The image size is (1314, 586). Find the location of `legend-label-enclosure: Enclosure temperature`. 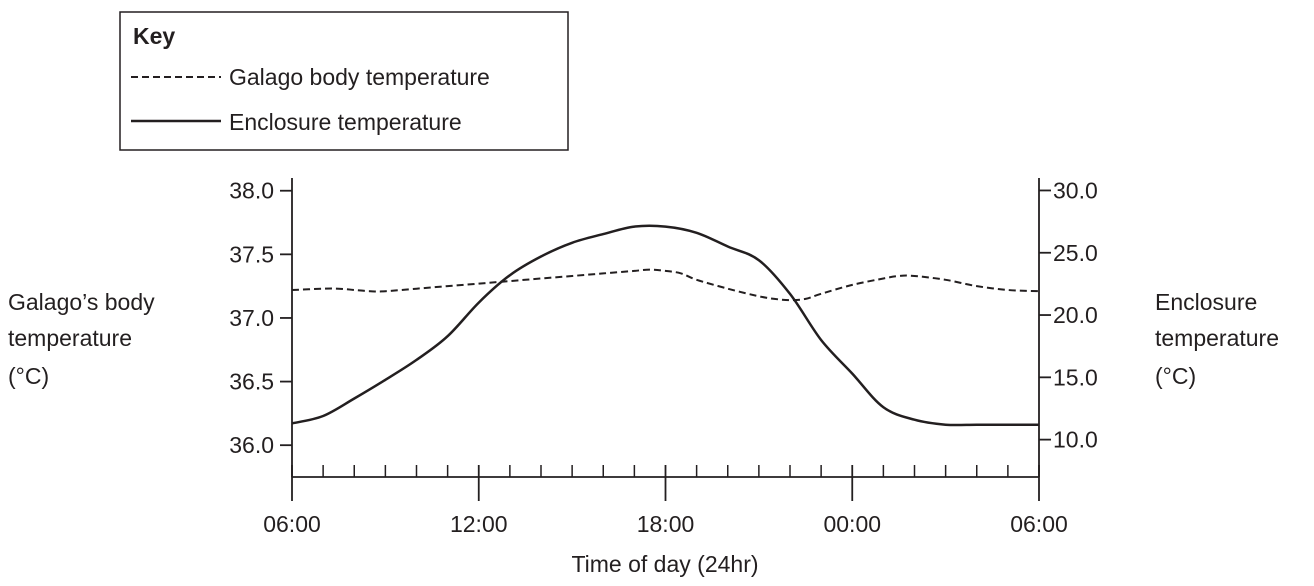

legend-label-enclosure: Enclosure temperature is located at coordinates (345, 122).